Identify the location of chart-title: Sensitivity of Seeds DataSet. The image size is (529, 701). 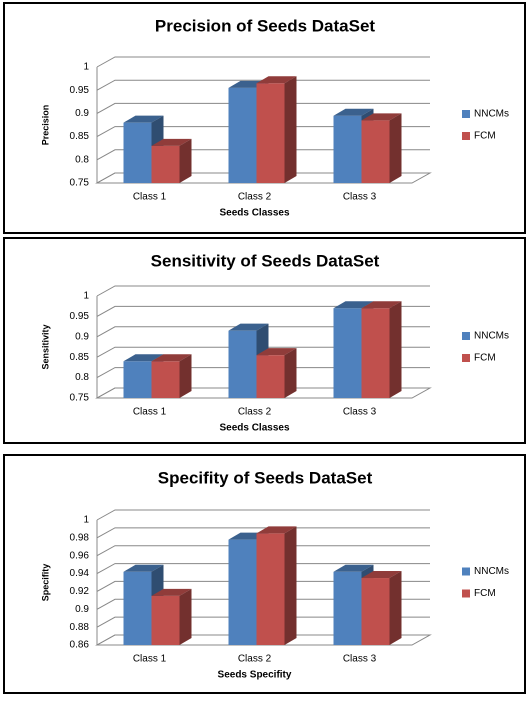
(265, 260).